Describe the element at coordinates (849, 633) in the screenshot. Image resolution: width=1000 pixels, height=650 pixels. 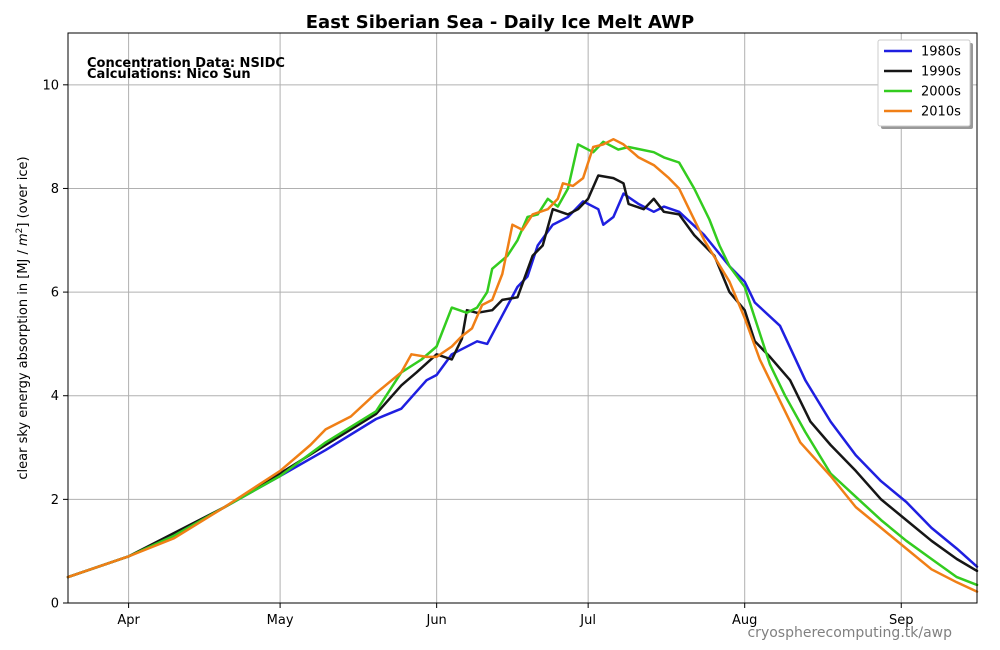
I see `credit-text: cryospherecomputing.tk/awp` at that location.